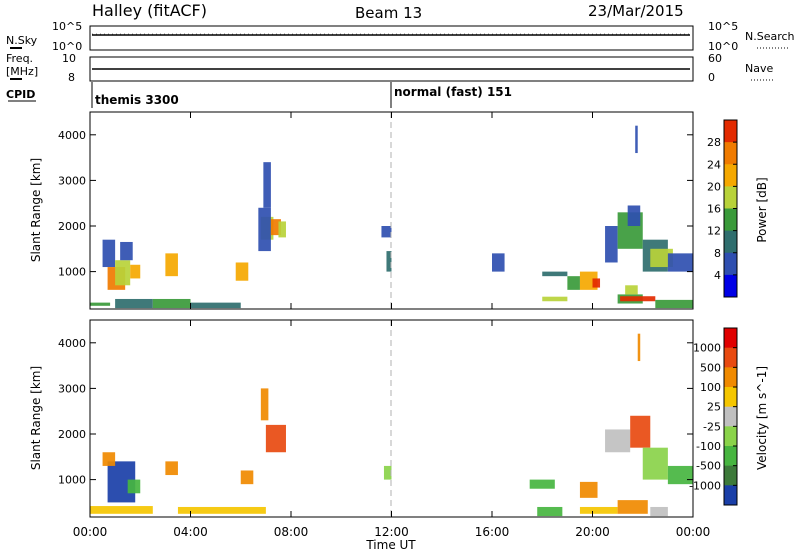  I want to click on nsky-tick-high: 10^5, so click(67, 26).